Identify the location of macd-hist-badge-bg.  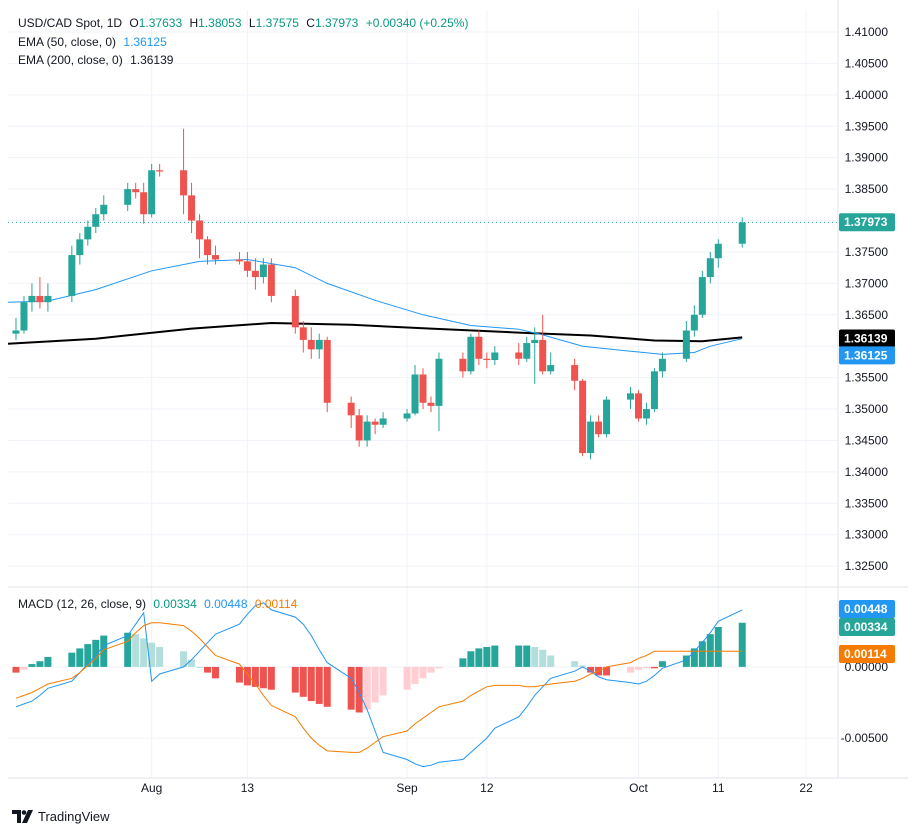
(867, 627).